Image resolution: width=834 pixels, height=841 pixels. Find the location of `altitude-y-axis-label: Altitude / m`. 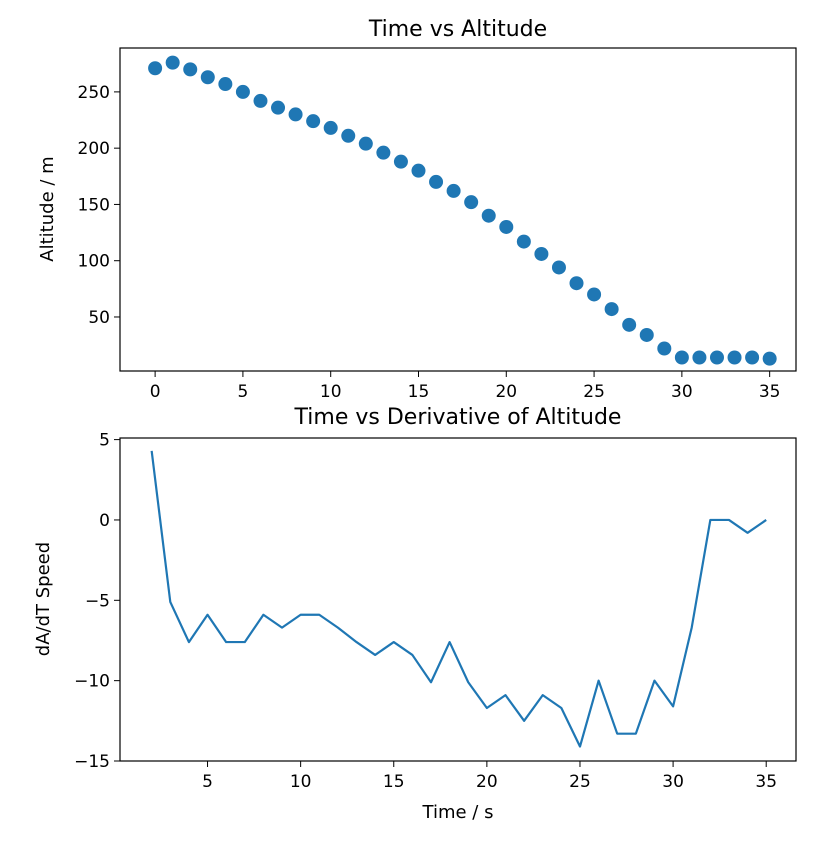

altitude-y-axis-label: Altitude / m is located at coordinates (47, 208).